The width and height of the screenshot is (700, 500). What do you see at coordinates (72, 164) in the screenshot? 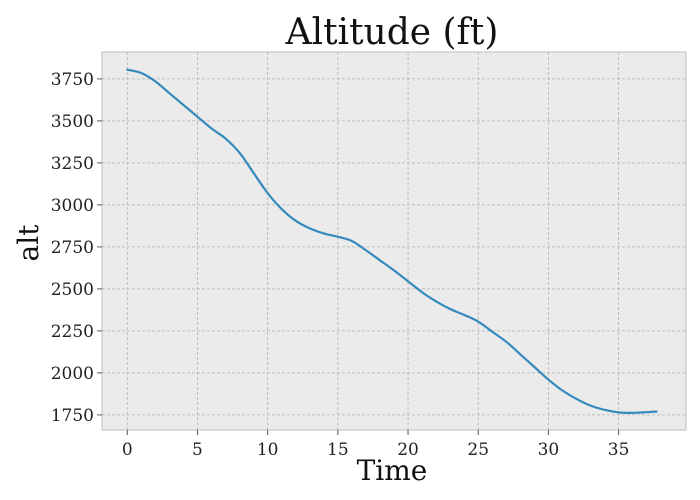
I see `y-tick-label: 3250` at bounding box center [72, 164].